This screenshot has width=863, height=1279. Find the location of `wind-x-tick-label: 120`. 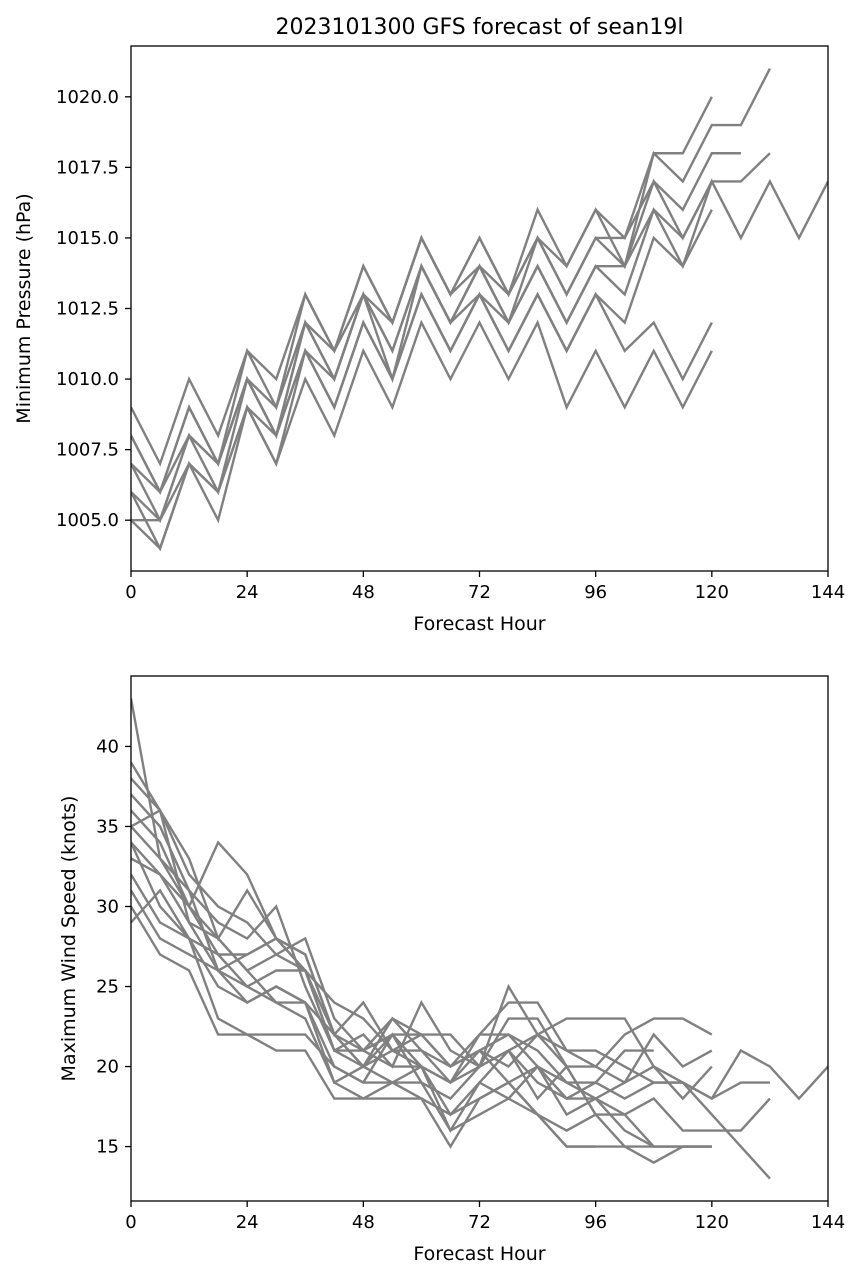

wind-x-tick-label: 120 is located at coordinates (712, 1222).